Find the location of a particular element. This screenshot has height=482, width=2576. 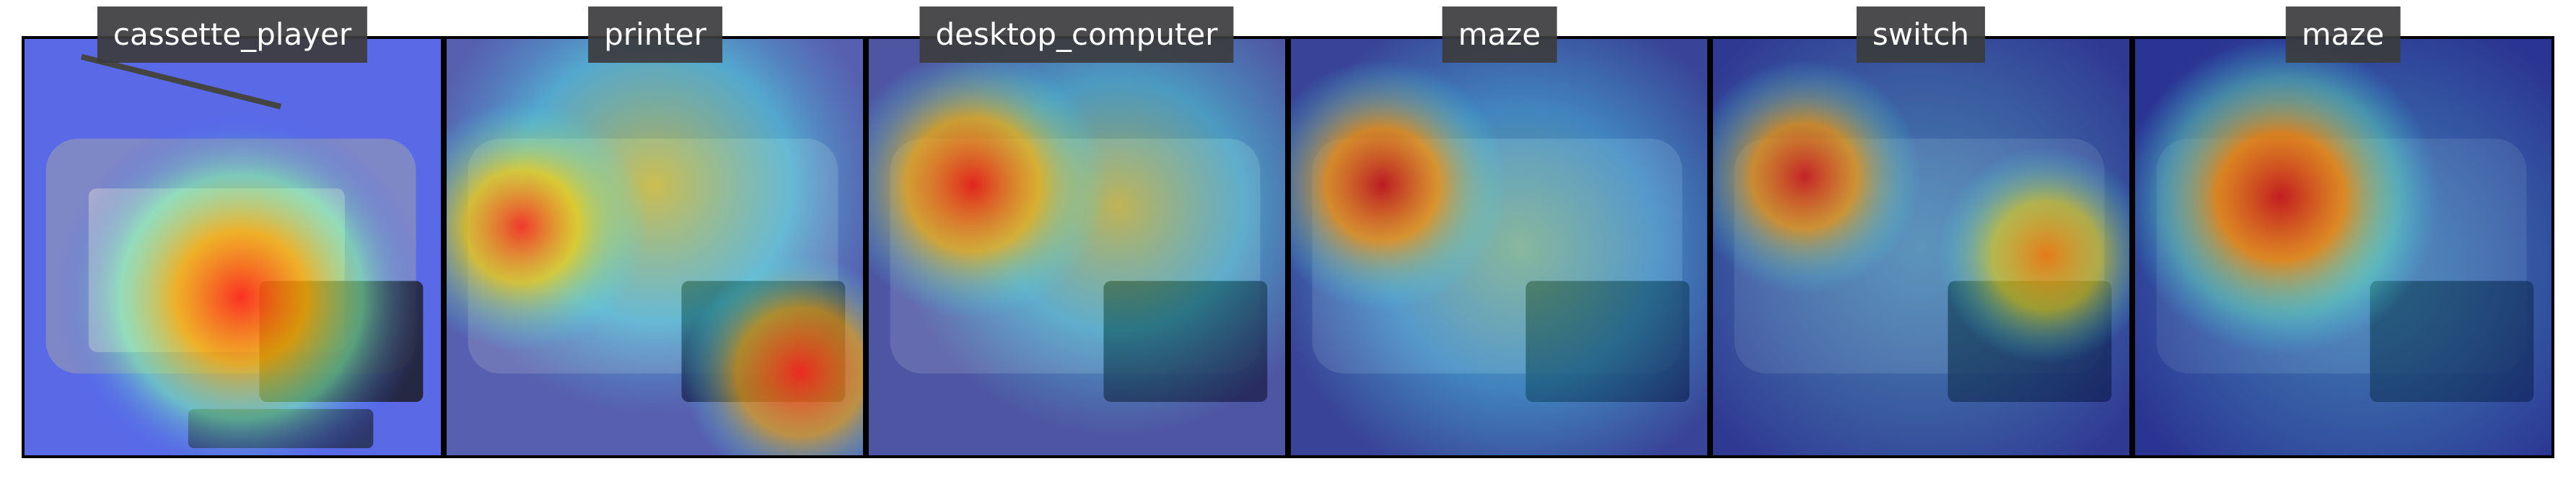

panel-label-6: maze is located at coordinates (2343, 34).